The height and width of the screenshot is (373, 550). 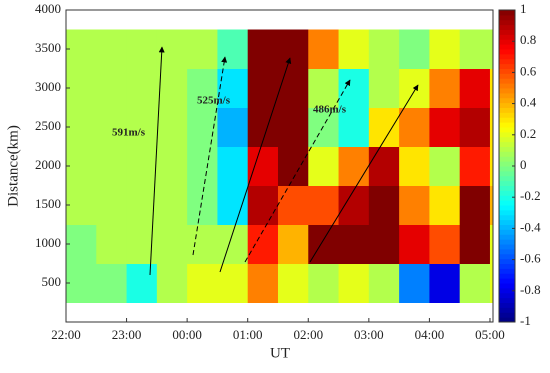 What do you see at coordinates (187, 334) in the screenshot?
I see `x-tick-label: 00:00` at bounding box center [187, 334].